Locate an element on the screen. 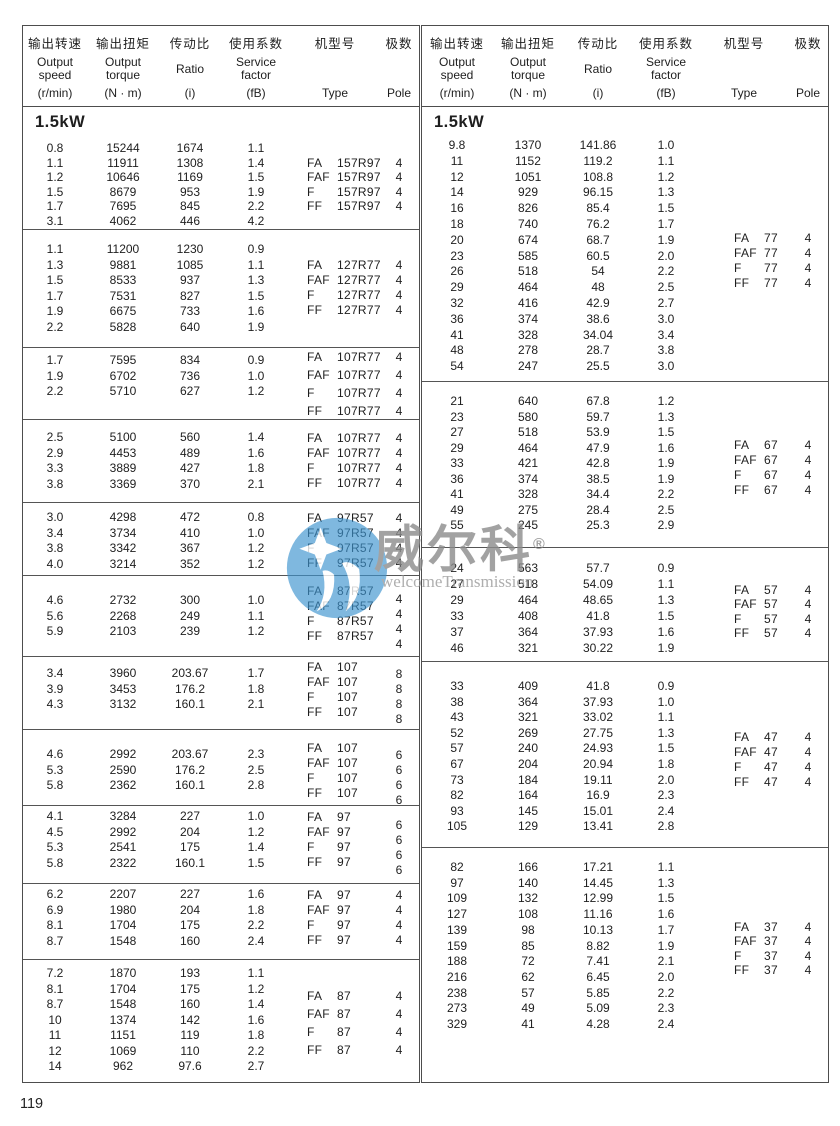 The image size is (840, 1126). output-speed-value: 5.8 is located at coordinates (55, 862).